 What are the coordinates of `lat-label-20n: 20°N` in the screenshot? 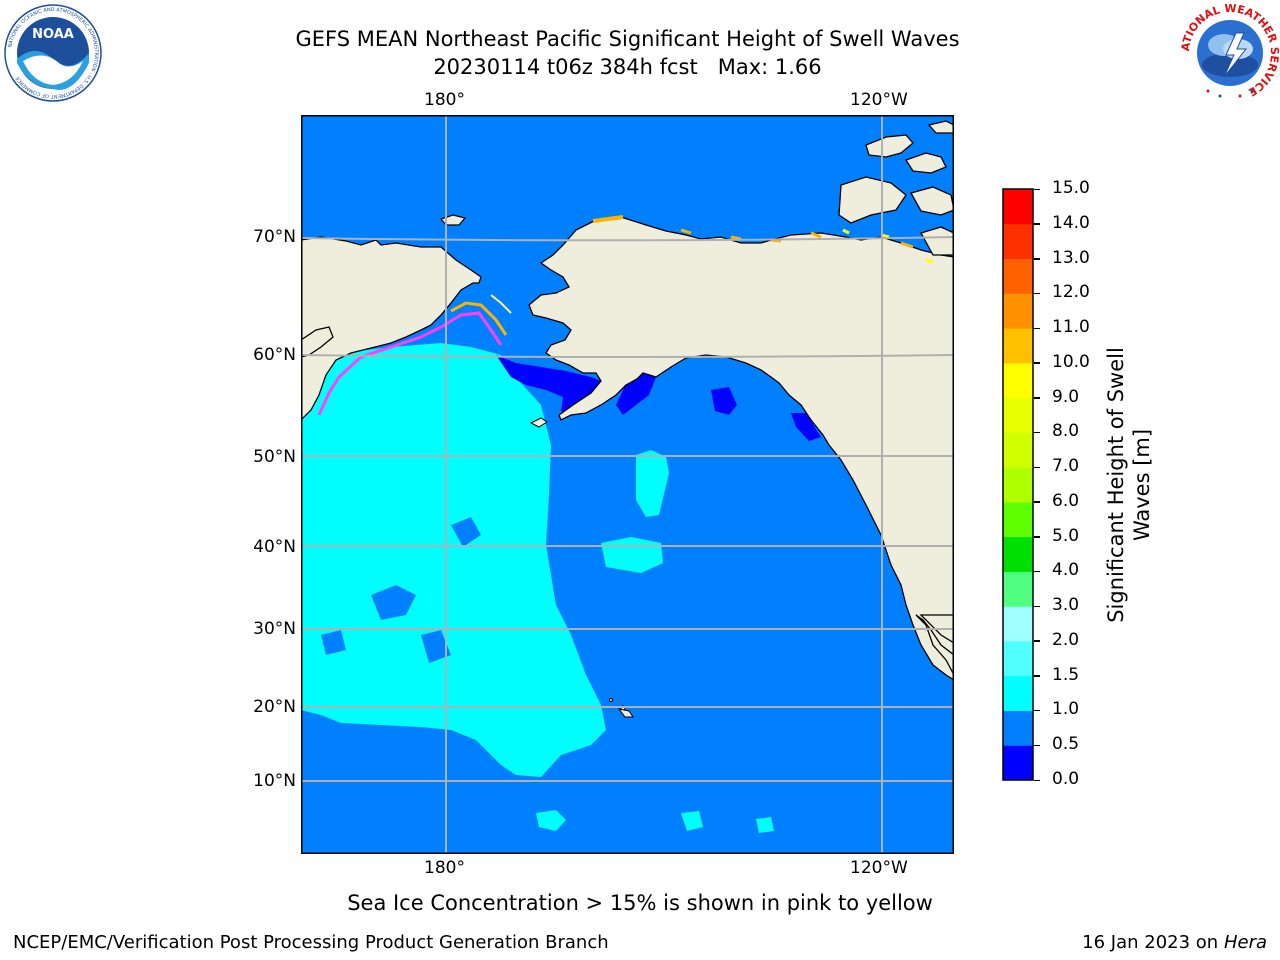 It's located at (274, 707).